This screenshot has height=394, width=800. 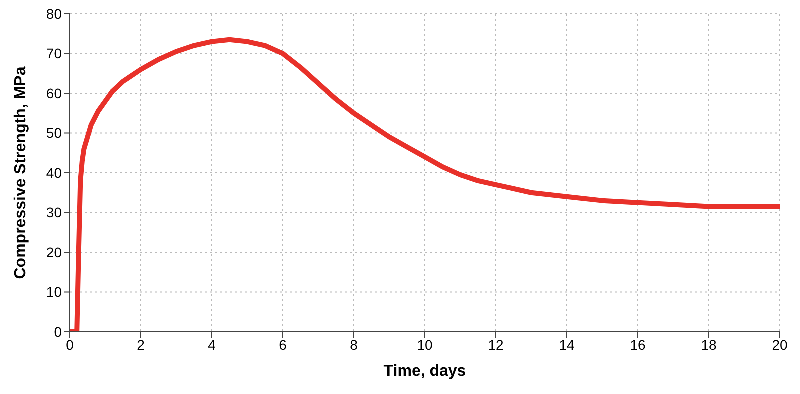 What do you see at coordinates (425, 344) in the screenshot?
I see `x-tick-label: 10` at bounding box center [425, 344].